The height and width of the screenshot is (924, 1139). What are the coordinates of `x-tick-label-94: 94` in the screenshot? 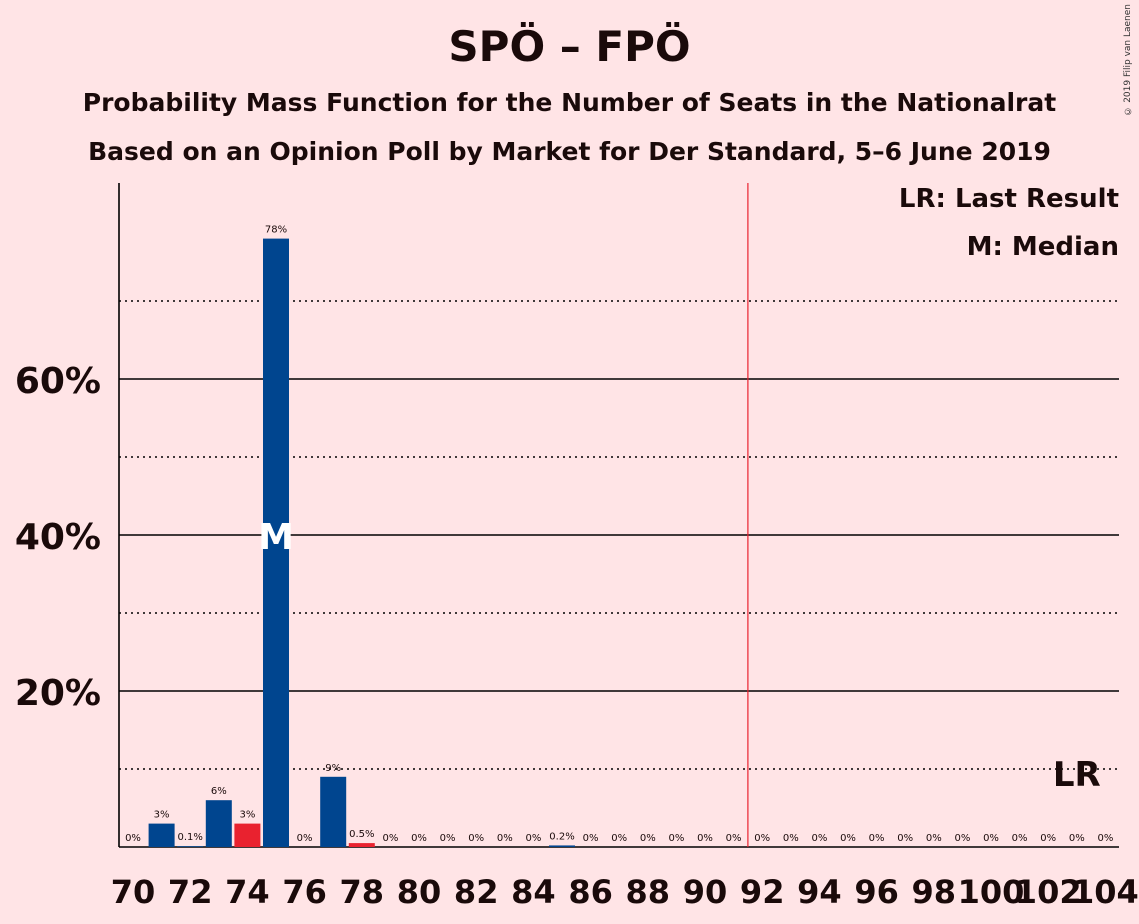 It's located at (819, 892).